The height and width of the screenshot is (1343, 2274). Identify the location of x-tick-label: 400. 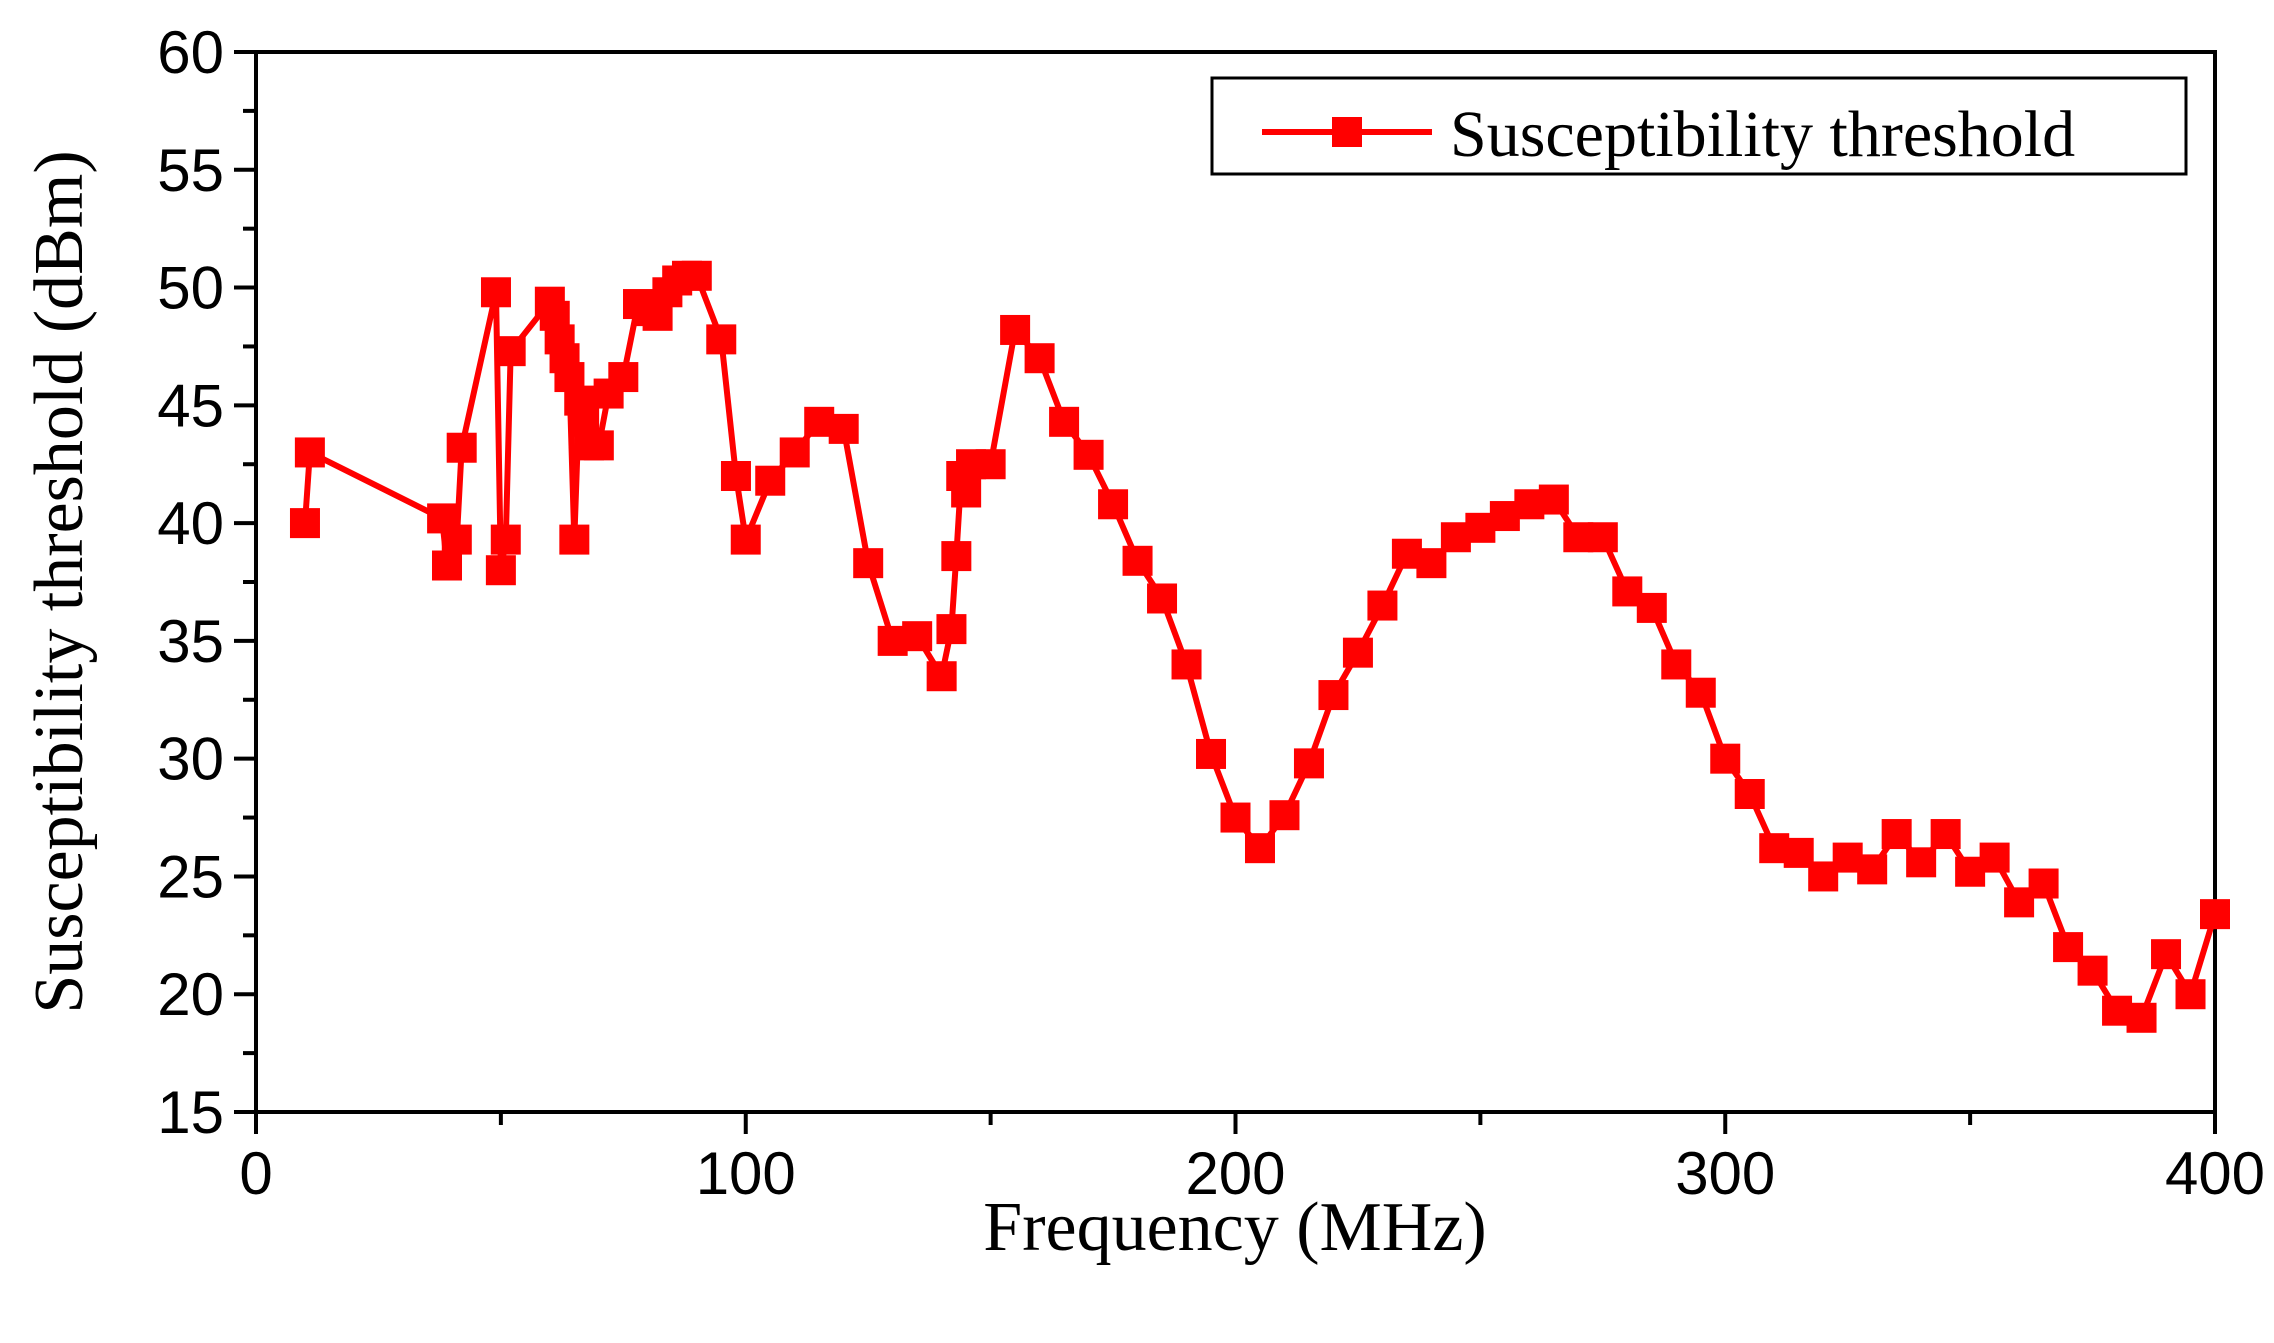
(2215, 1173).